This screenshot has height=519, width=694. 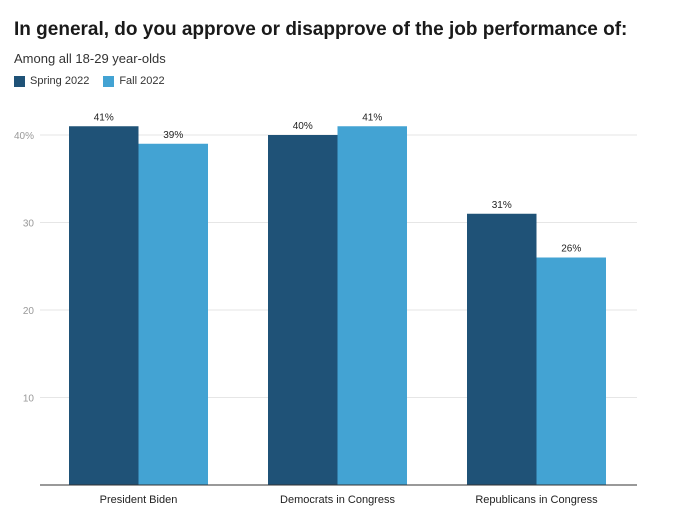 I want to click on data-label-fall-2022-1: 41%, so click(x=372, y=117).